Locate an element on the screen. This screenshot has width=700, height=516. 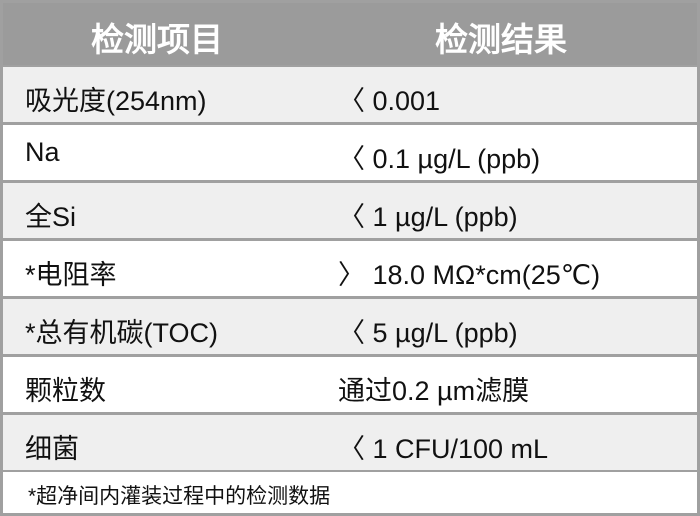
footnote-text: *超净间内灌装过程中的检测数据 is located at coordinates (179, 496).